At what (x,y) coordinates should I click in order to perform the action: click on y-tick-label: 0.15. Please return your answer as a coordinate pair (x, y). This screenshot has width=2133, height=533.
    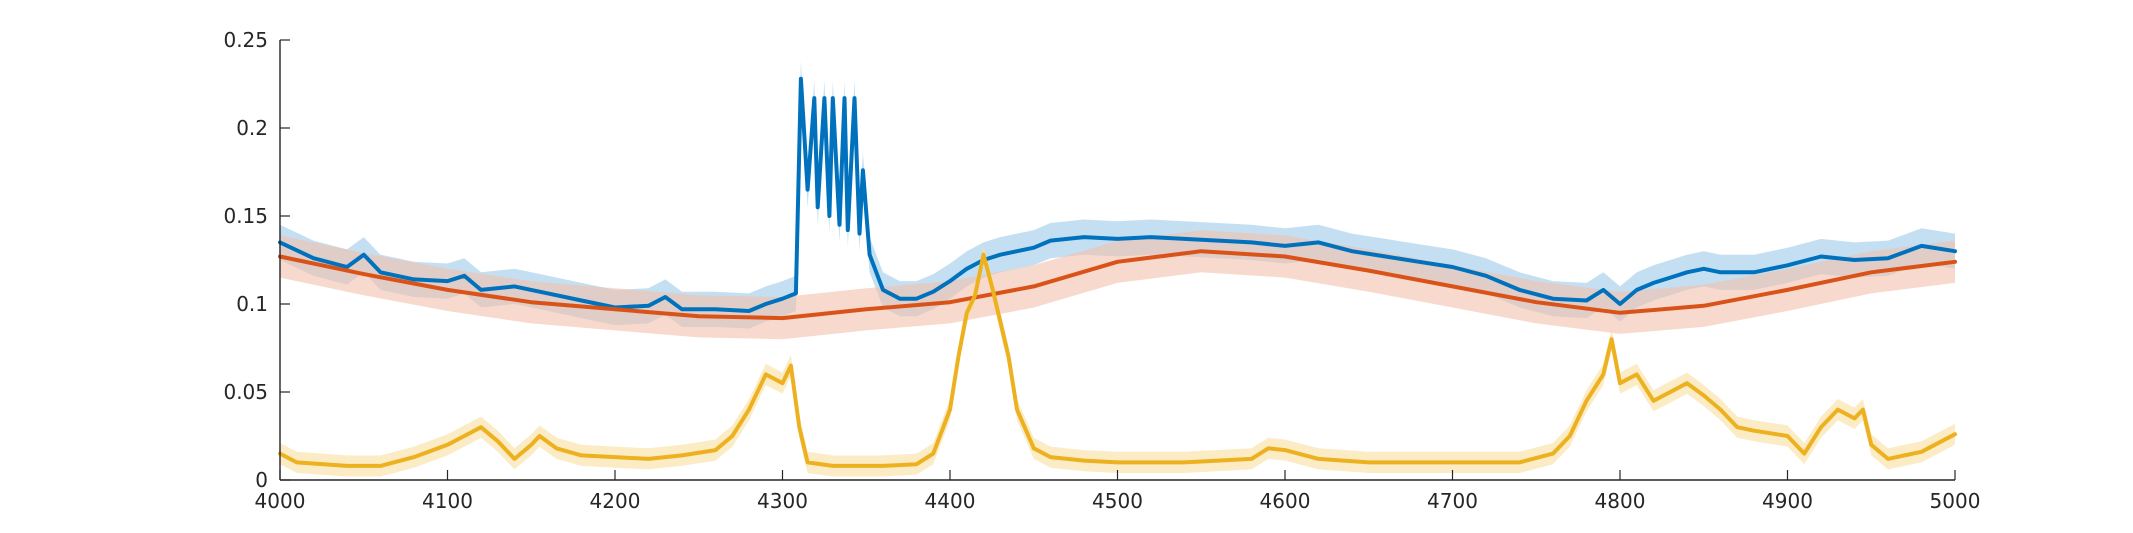
    Looking at the image, I should click on (245, 216).